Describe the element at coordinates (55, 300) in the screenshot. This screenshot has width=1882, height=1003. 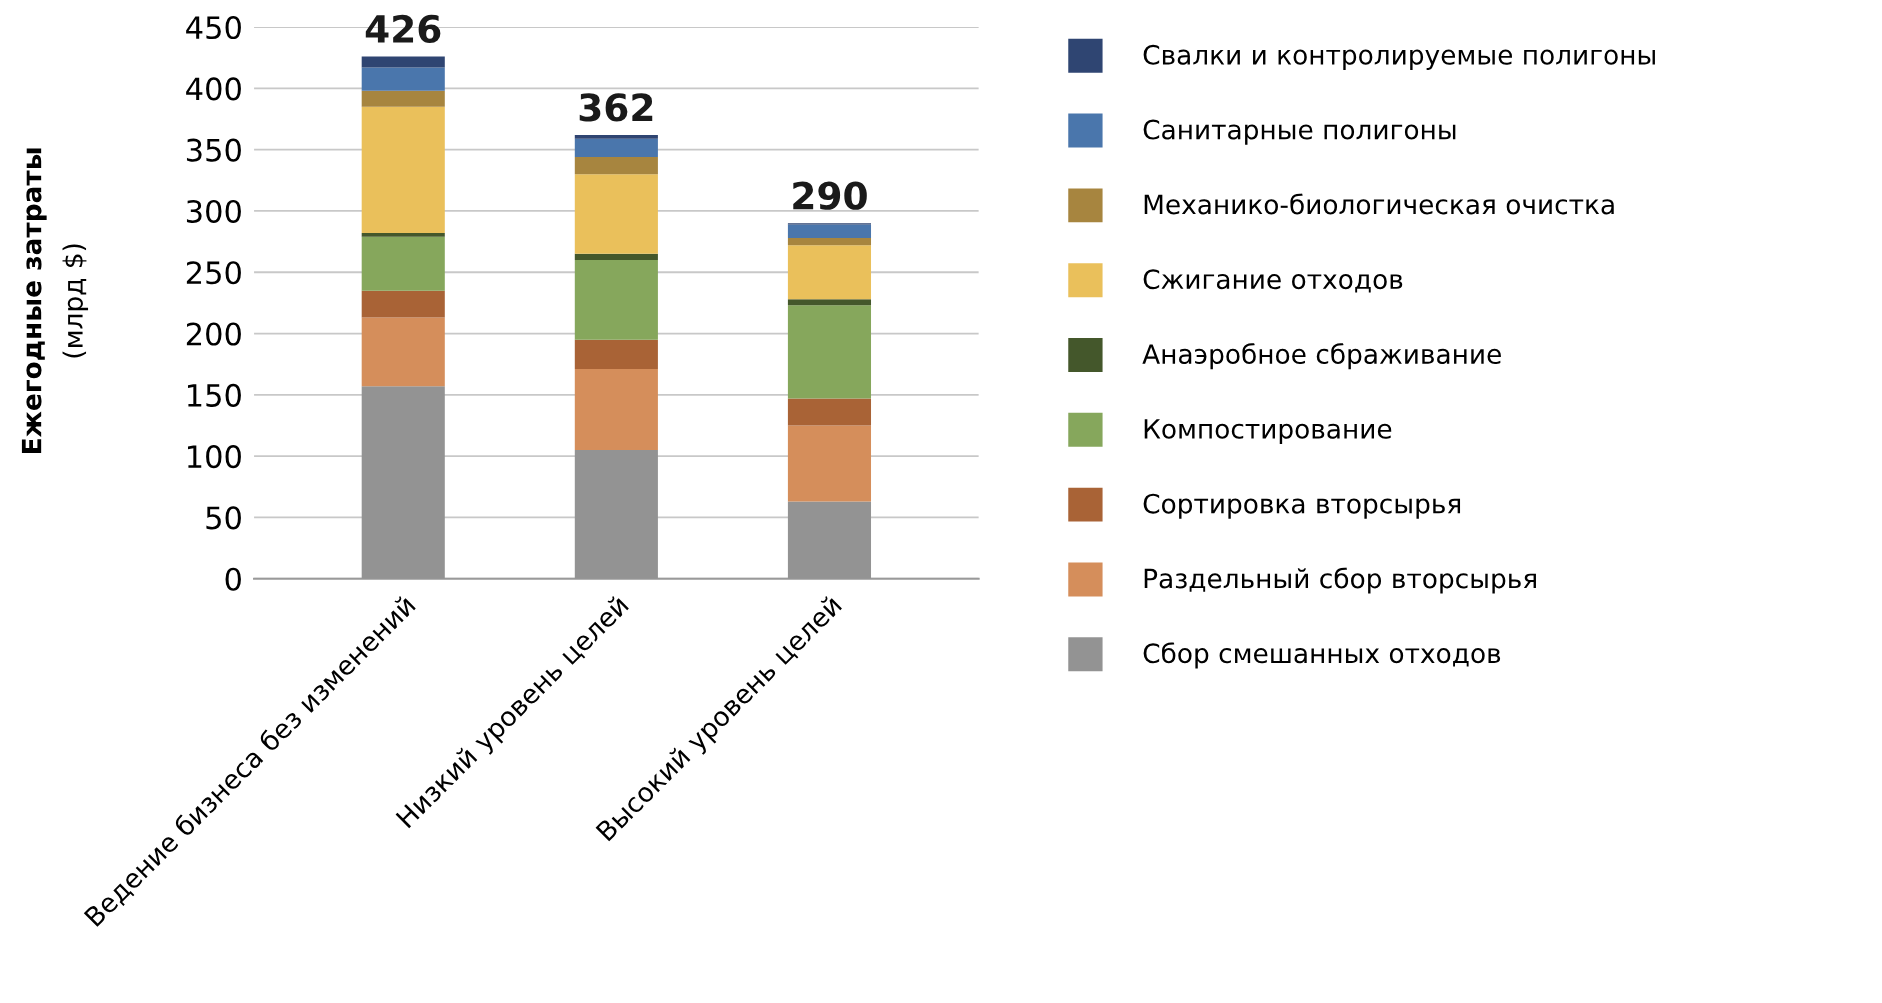
I see `y-axis-title: Ежегодные затраты (млрд $)` at that location.